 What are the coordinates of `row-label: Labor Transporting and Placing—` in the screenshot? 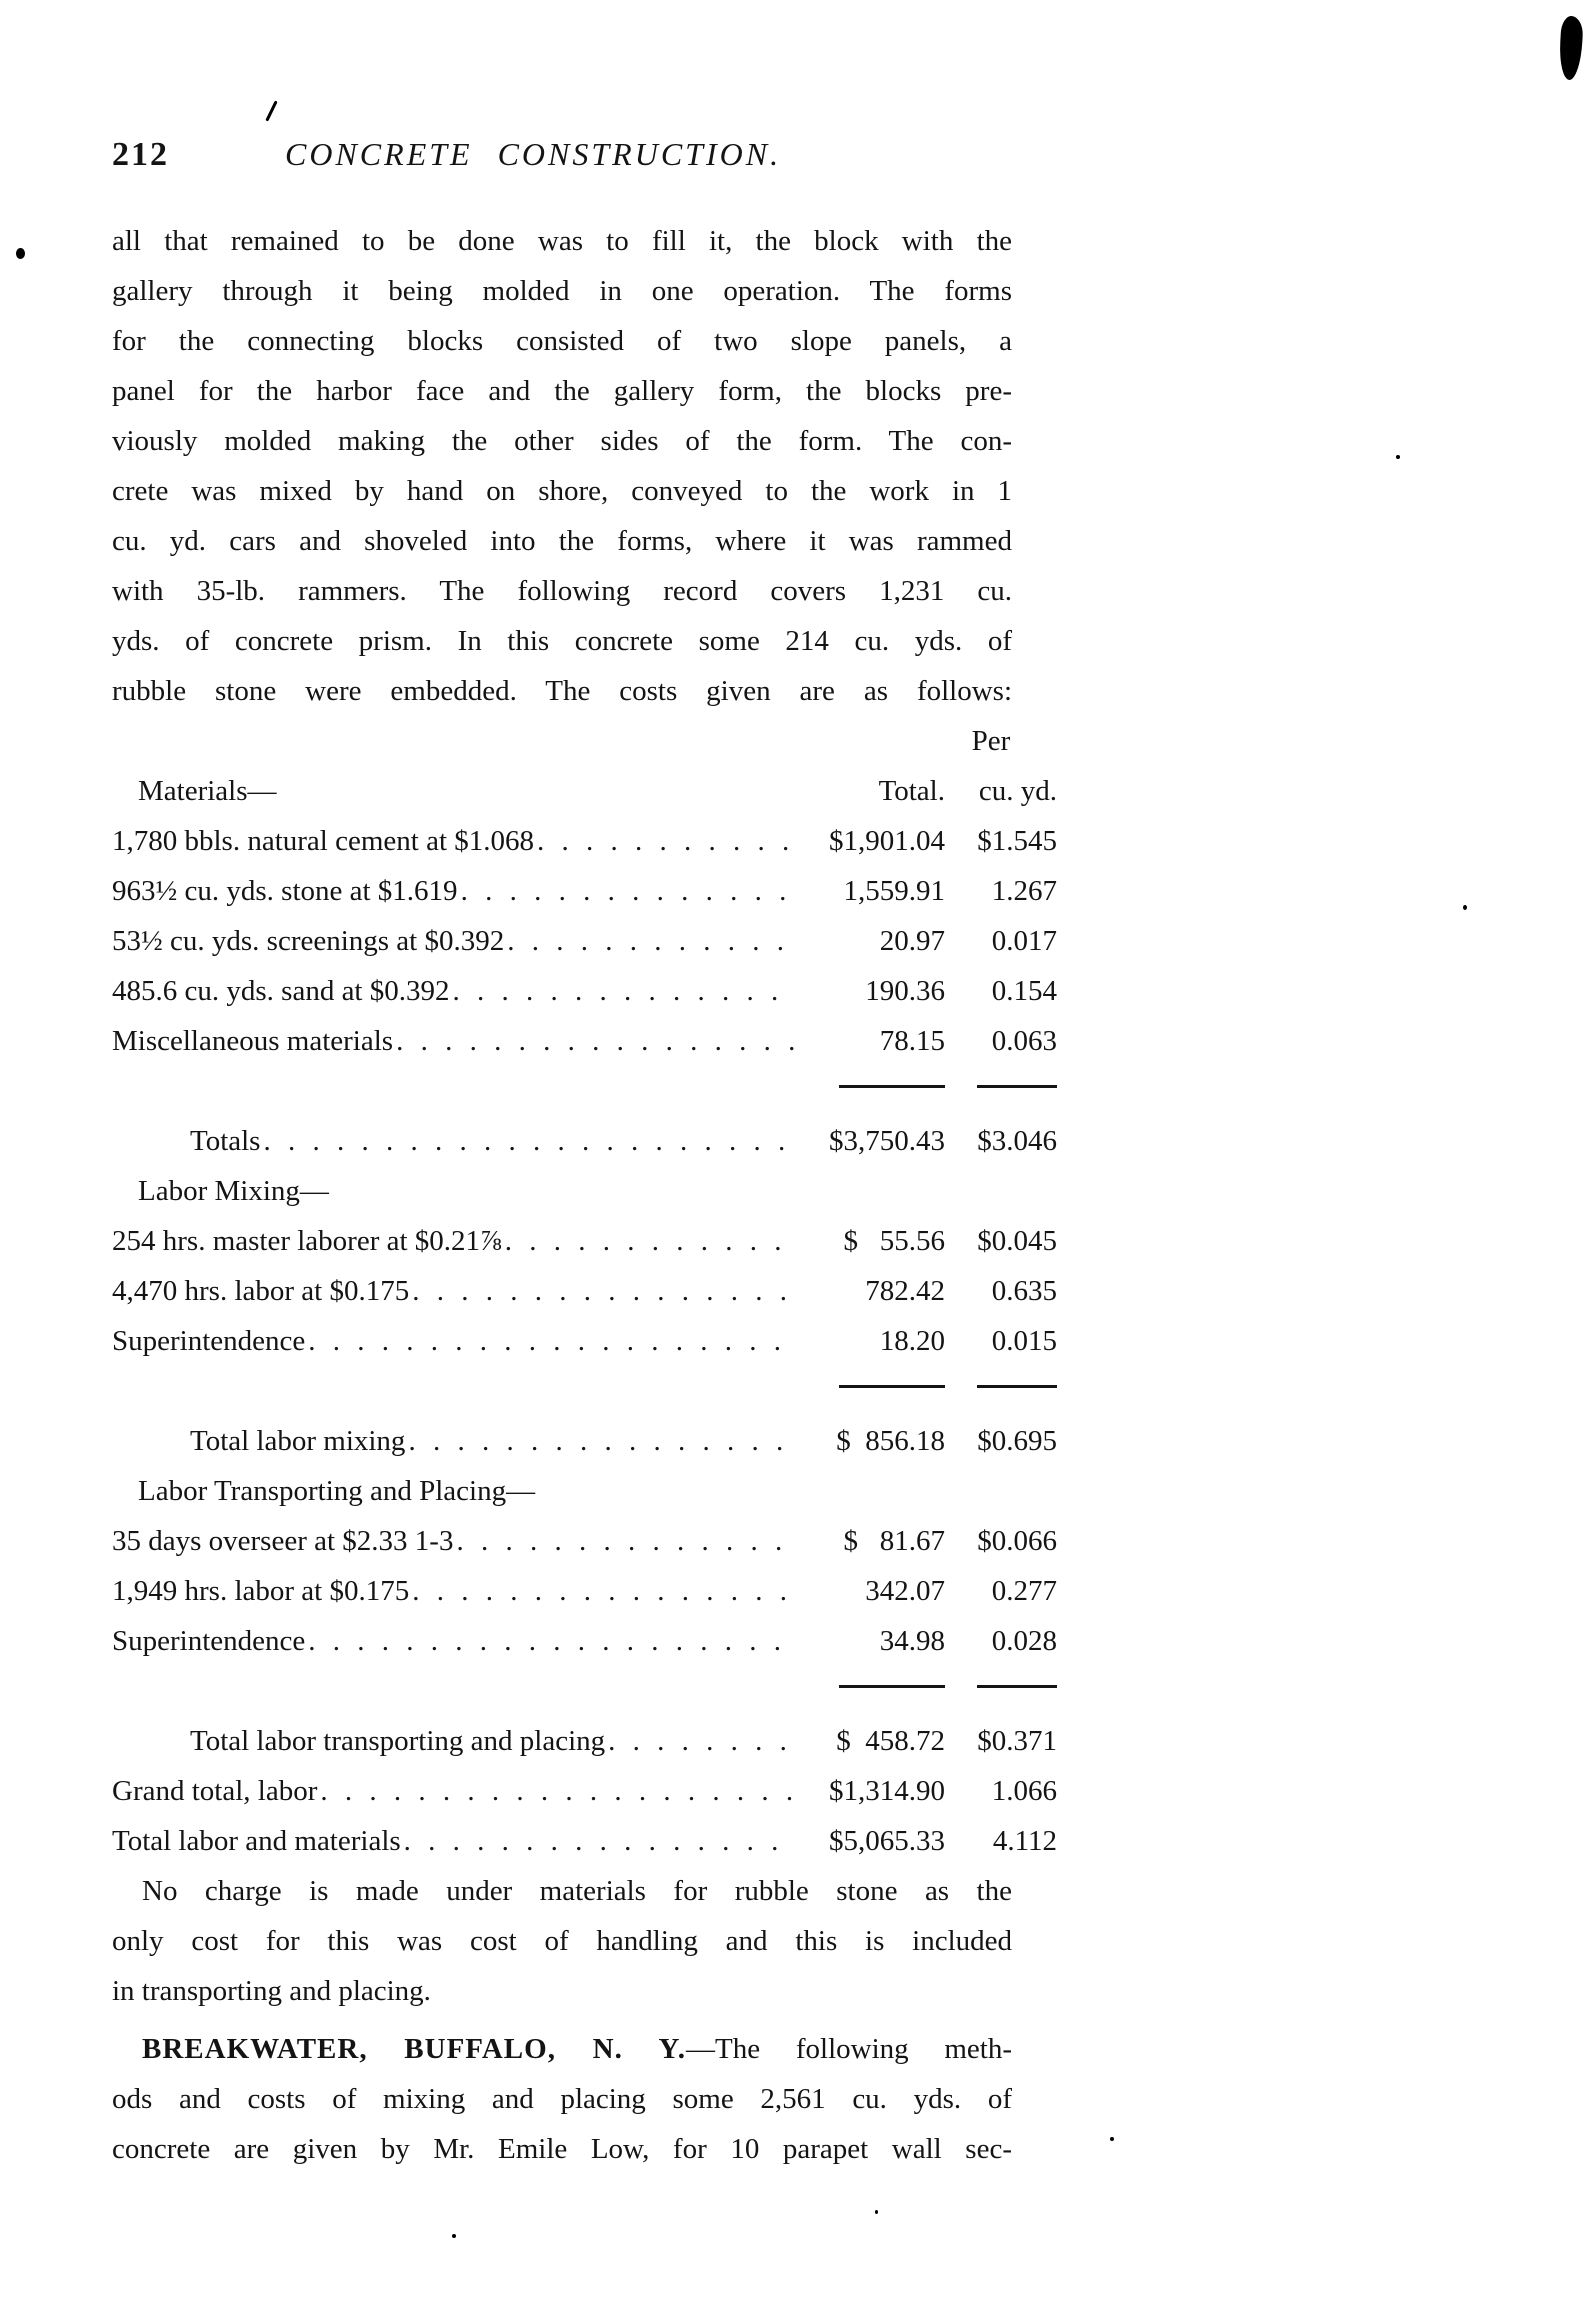 It's located at (337, 1491).